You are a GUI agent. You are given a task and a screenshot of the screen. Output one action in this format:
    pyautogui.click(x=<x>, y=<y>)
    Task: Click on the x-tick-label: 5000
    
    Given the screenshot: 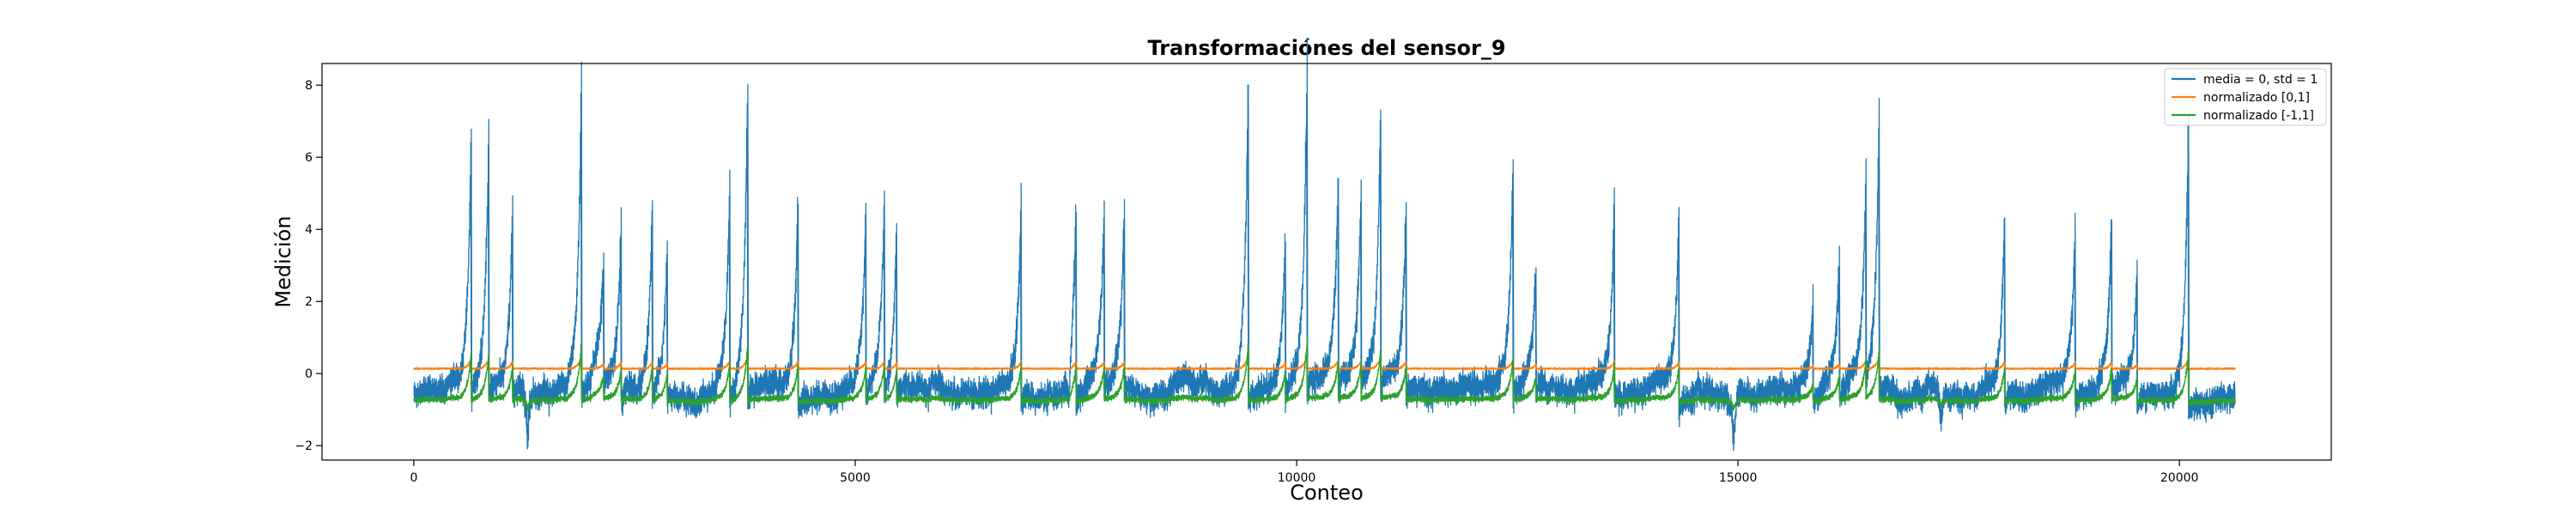 What is the action you would take?
    pyautogui.click(x=856, y=478)
    